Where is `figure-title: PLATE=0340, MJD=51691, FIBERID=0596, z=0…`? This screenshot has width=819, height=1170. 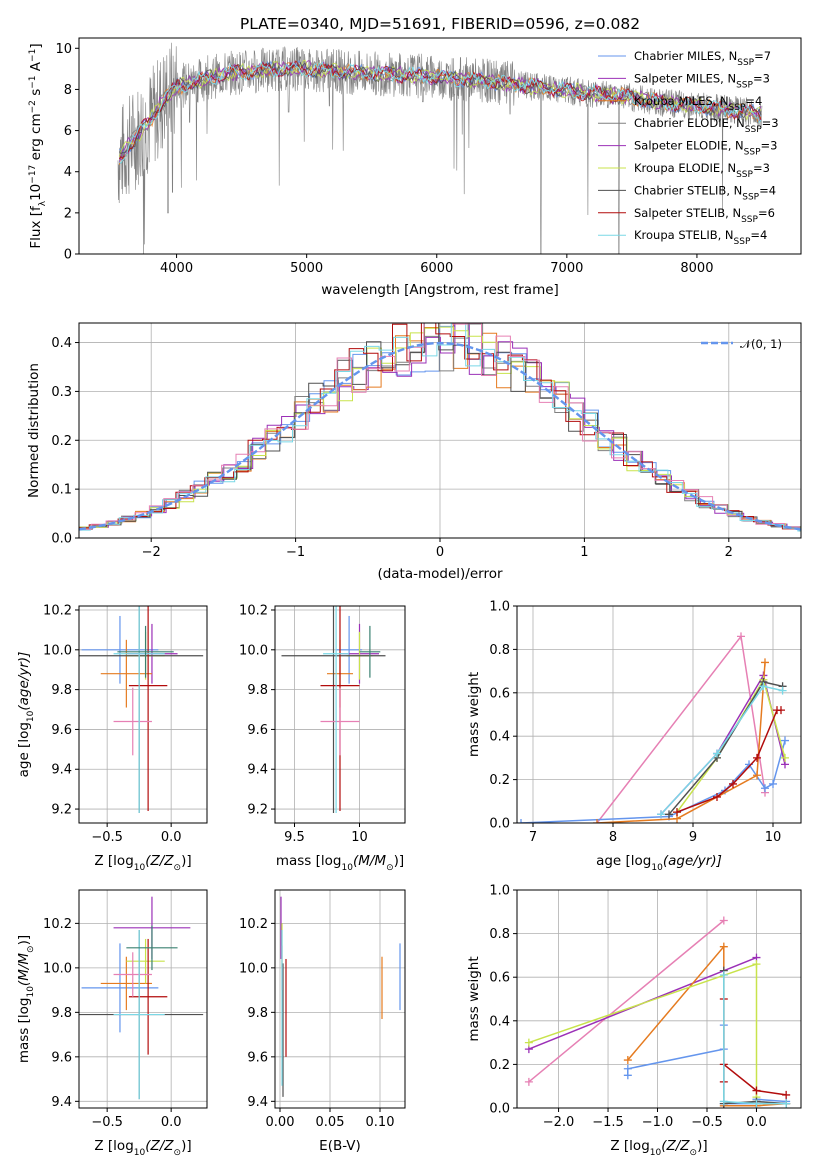
figure-title: PLATE=0340, MJD=51691, FIBERID=0596, z=0… is located at coordinates (440, 24).